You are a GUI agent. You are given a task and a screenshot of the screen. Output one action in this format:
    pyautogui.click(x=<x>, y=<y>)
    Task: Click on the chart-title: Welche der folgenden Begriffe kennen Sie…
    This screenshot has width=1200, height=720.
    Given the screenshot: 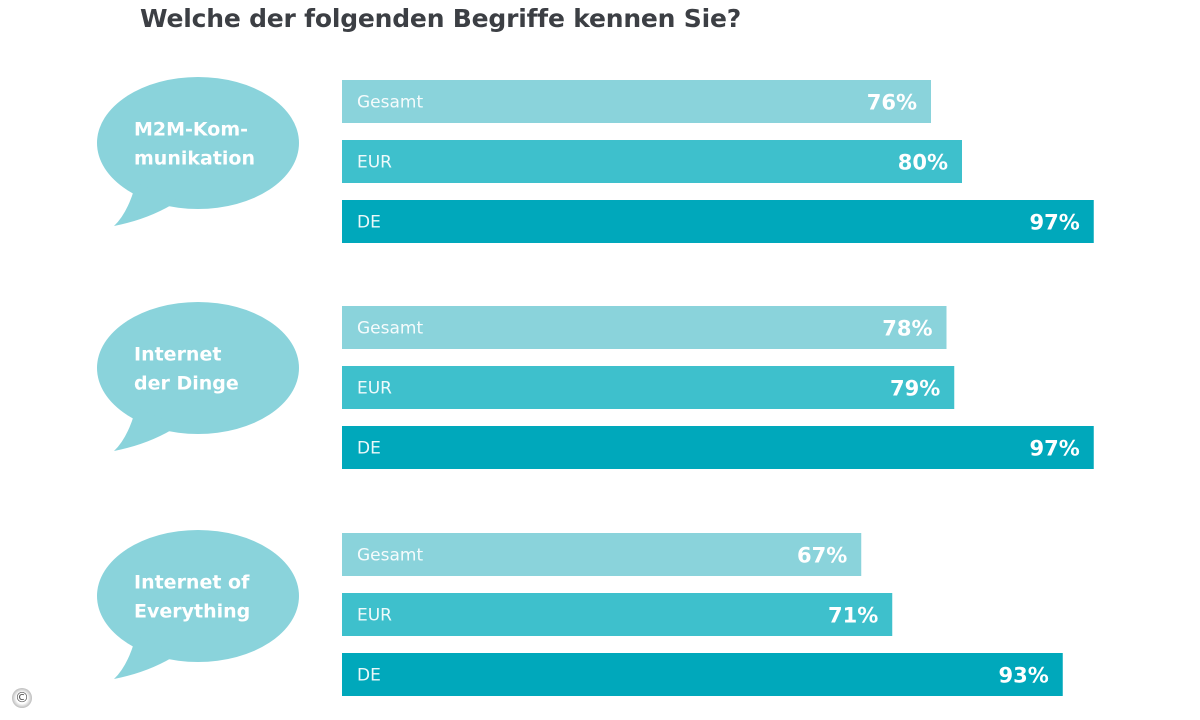 What is the action you would take?
    pyautogui.click(x=441, y=18)
    